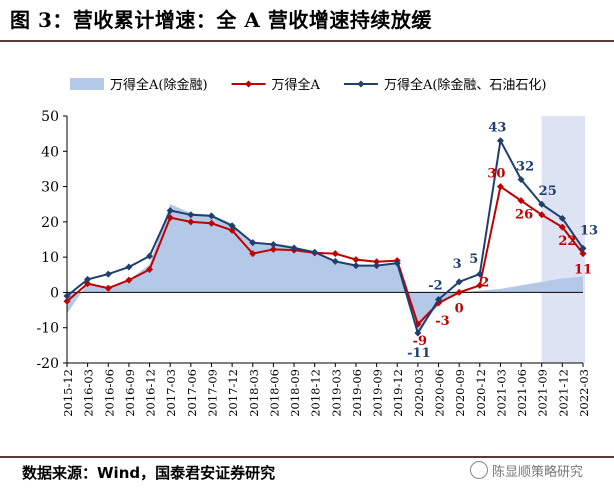 The image size is (614, 492). I want to click on x-tick-label: 2021-12, so click(563, 393).